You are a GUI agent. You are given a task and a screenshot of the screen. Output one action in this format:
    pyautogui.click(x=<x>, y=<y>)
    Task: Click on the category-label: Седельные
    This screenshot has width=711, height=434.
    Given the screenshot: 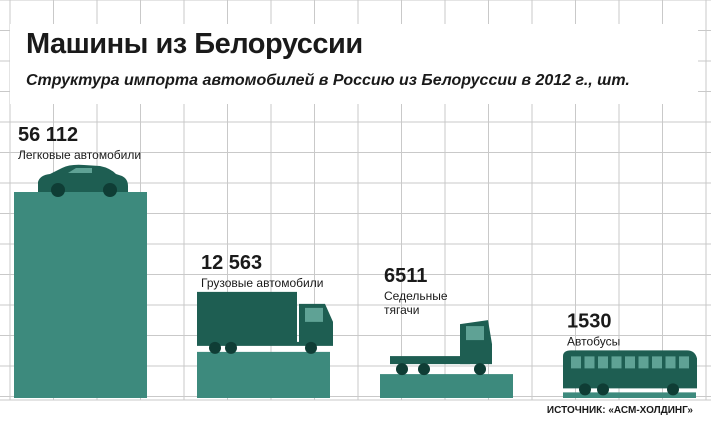 What is the action you would take?
    pyautogui.click(x=416, y=296)
    